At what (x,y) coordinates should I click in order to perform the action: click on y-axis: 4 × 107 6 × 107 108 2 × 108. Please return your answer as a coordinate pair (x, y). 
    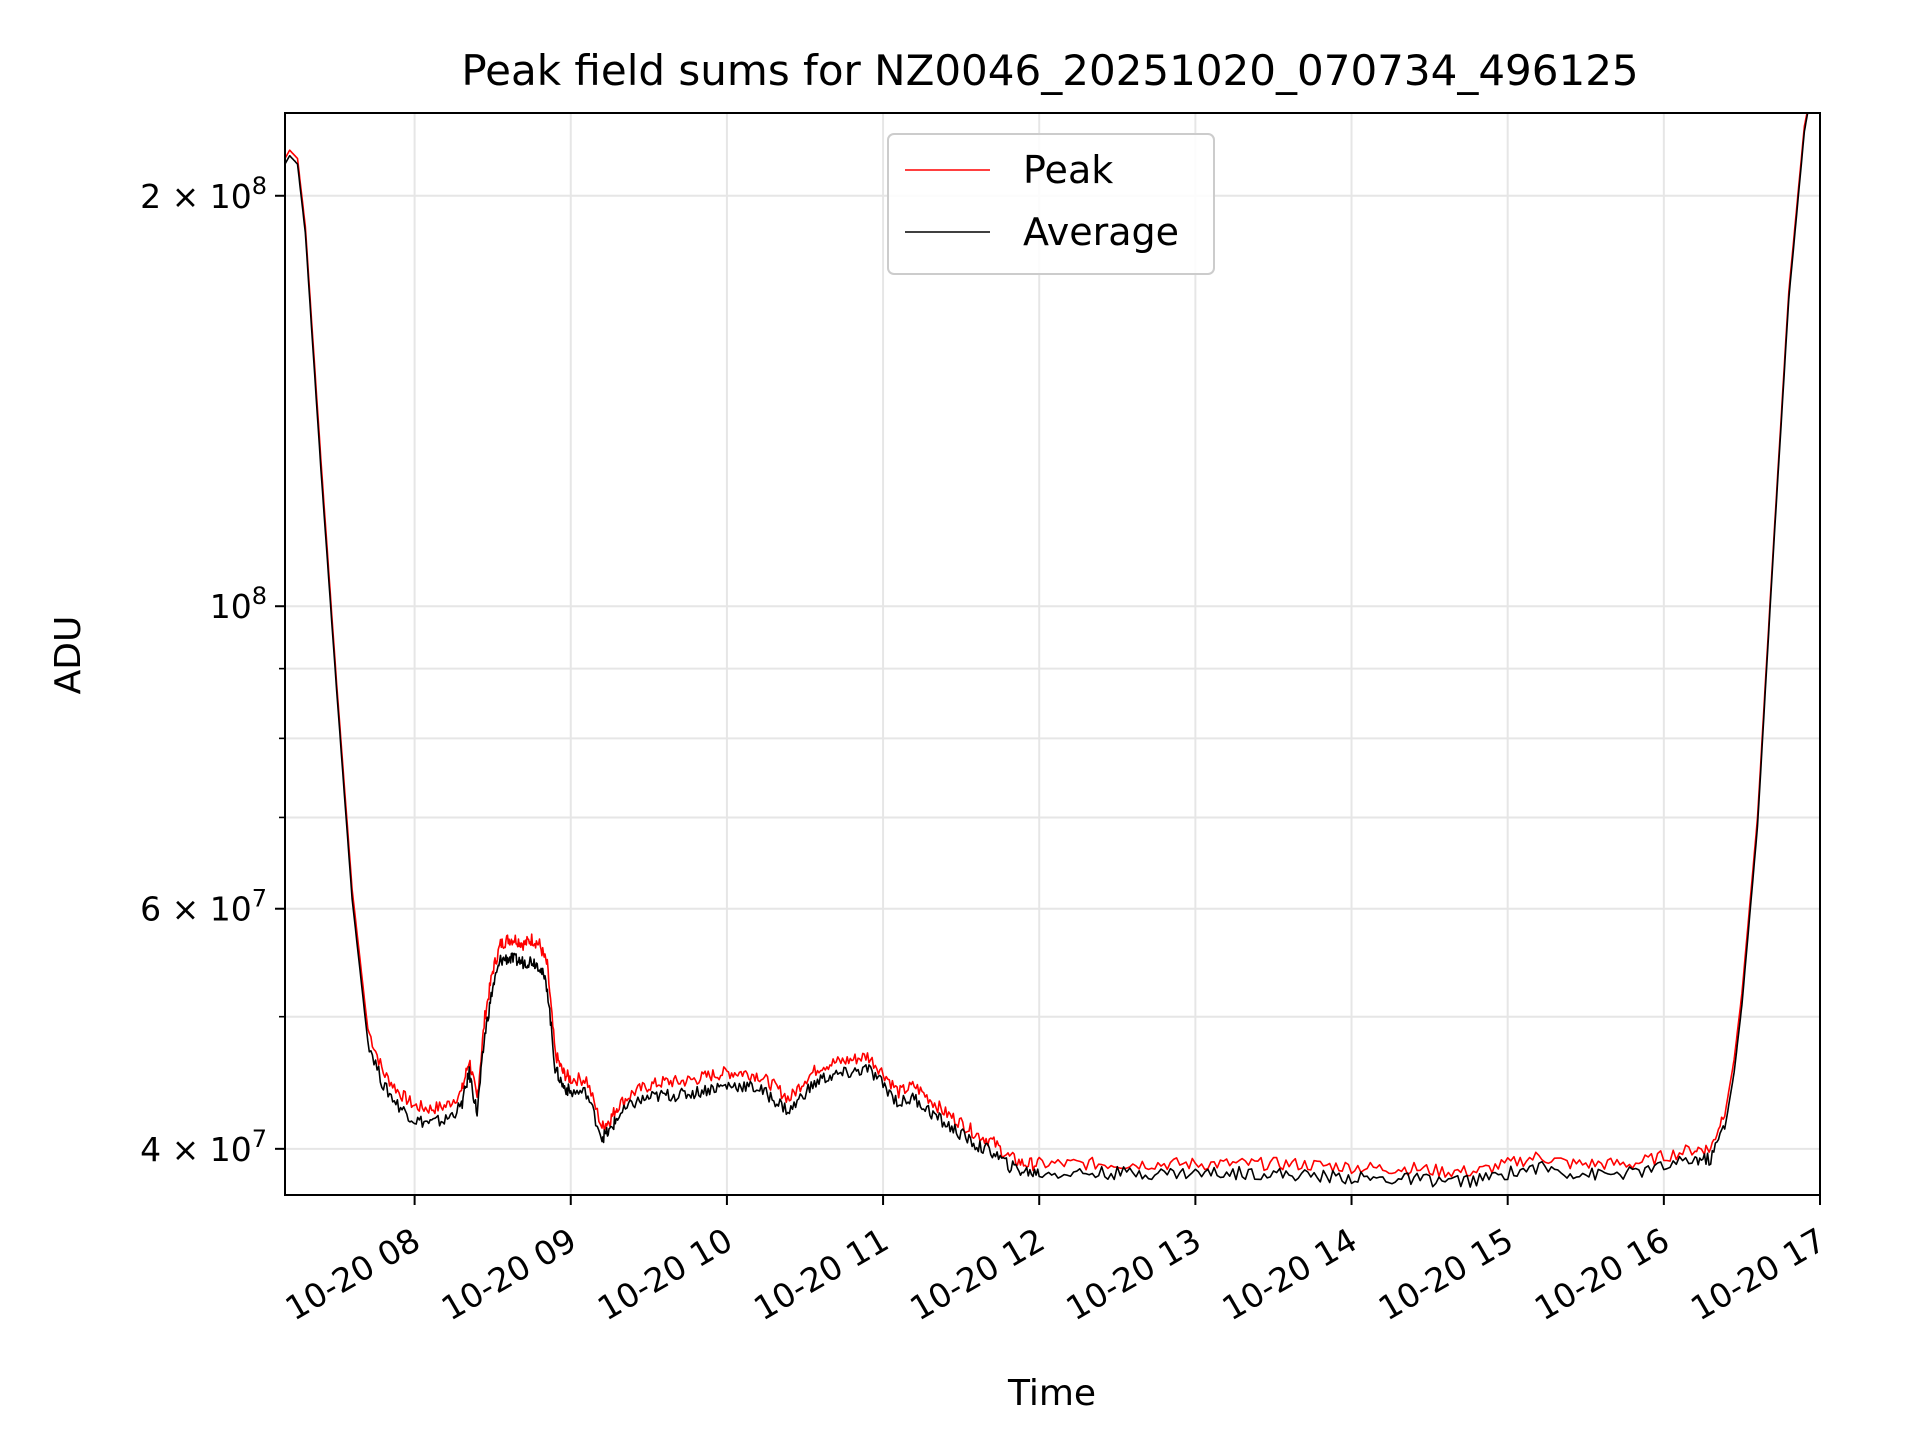
    Looking at the image, I should click on (212, 670).